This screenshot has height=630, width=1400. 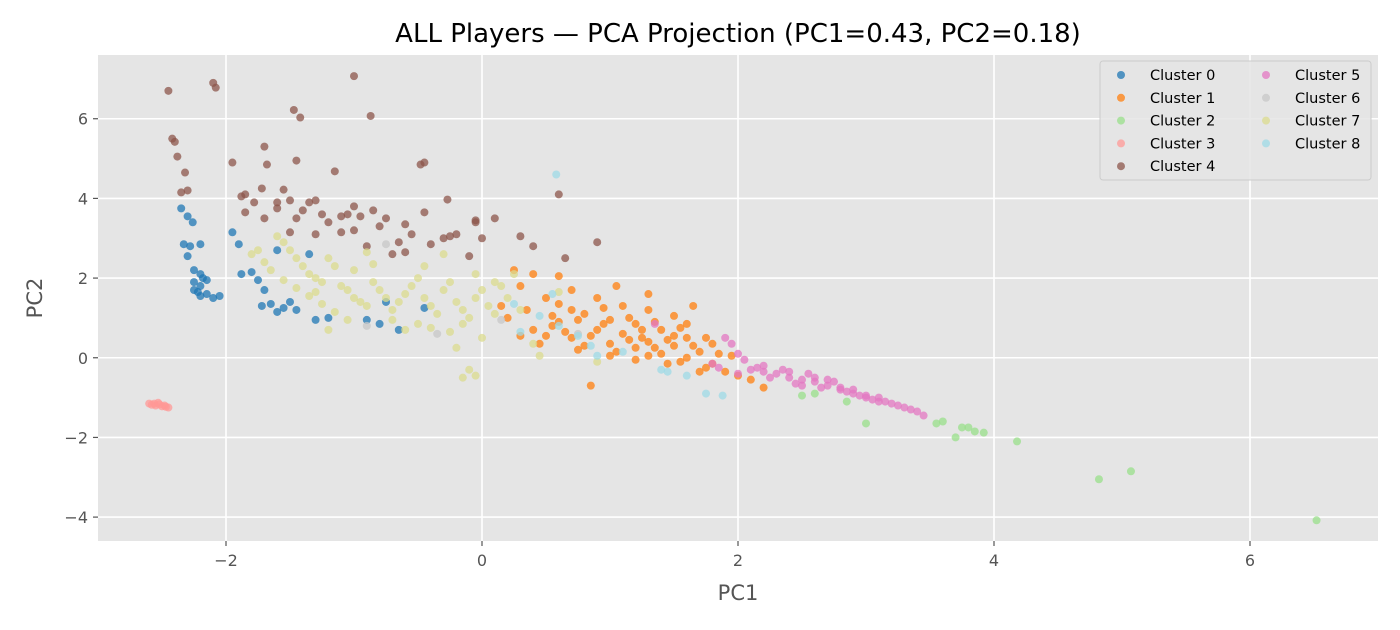 What do you see at coordinates (1327, 99) in the screenshot?
I see `legend-label: Cluster 6` at bounding box center [1327, 99].